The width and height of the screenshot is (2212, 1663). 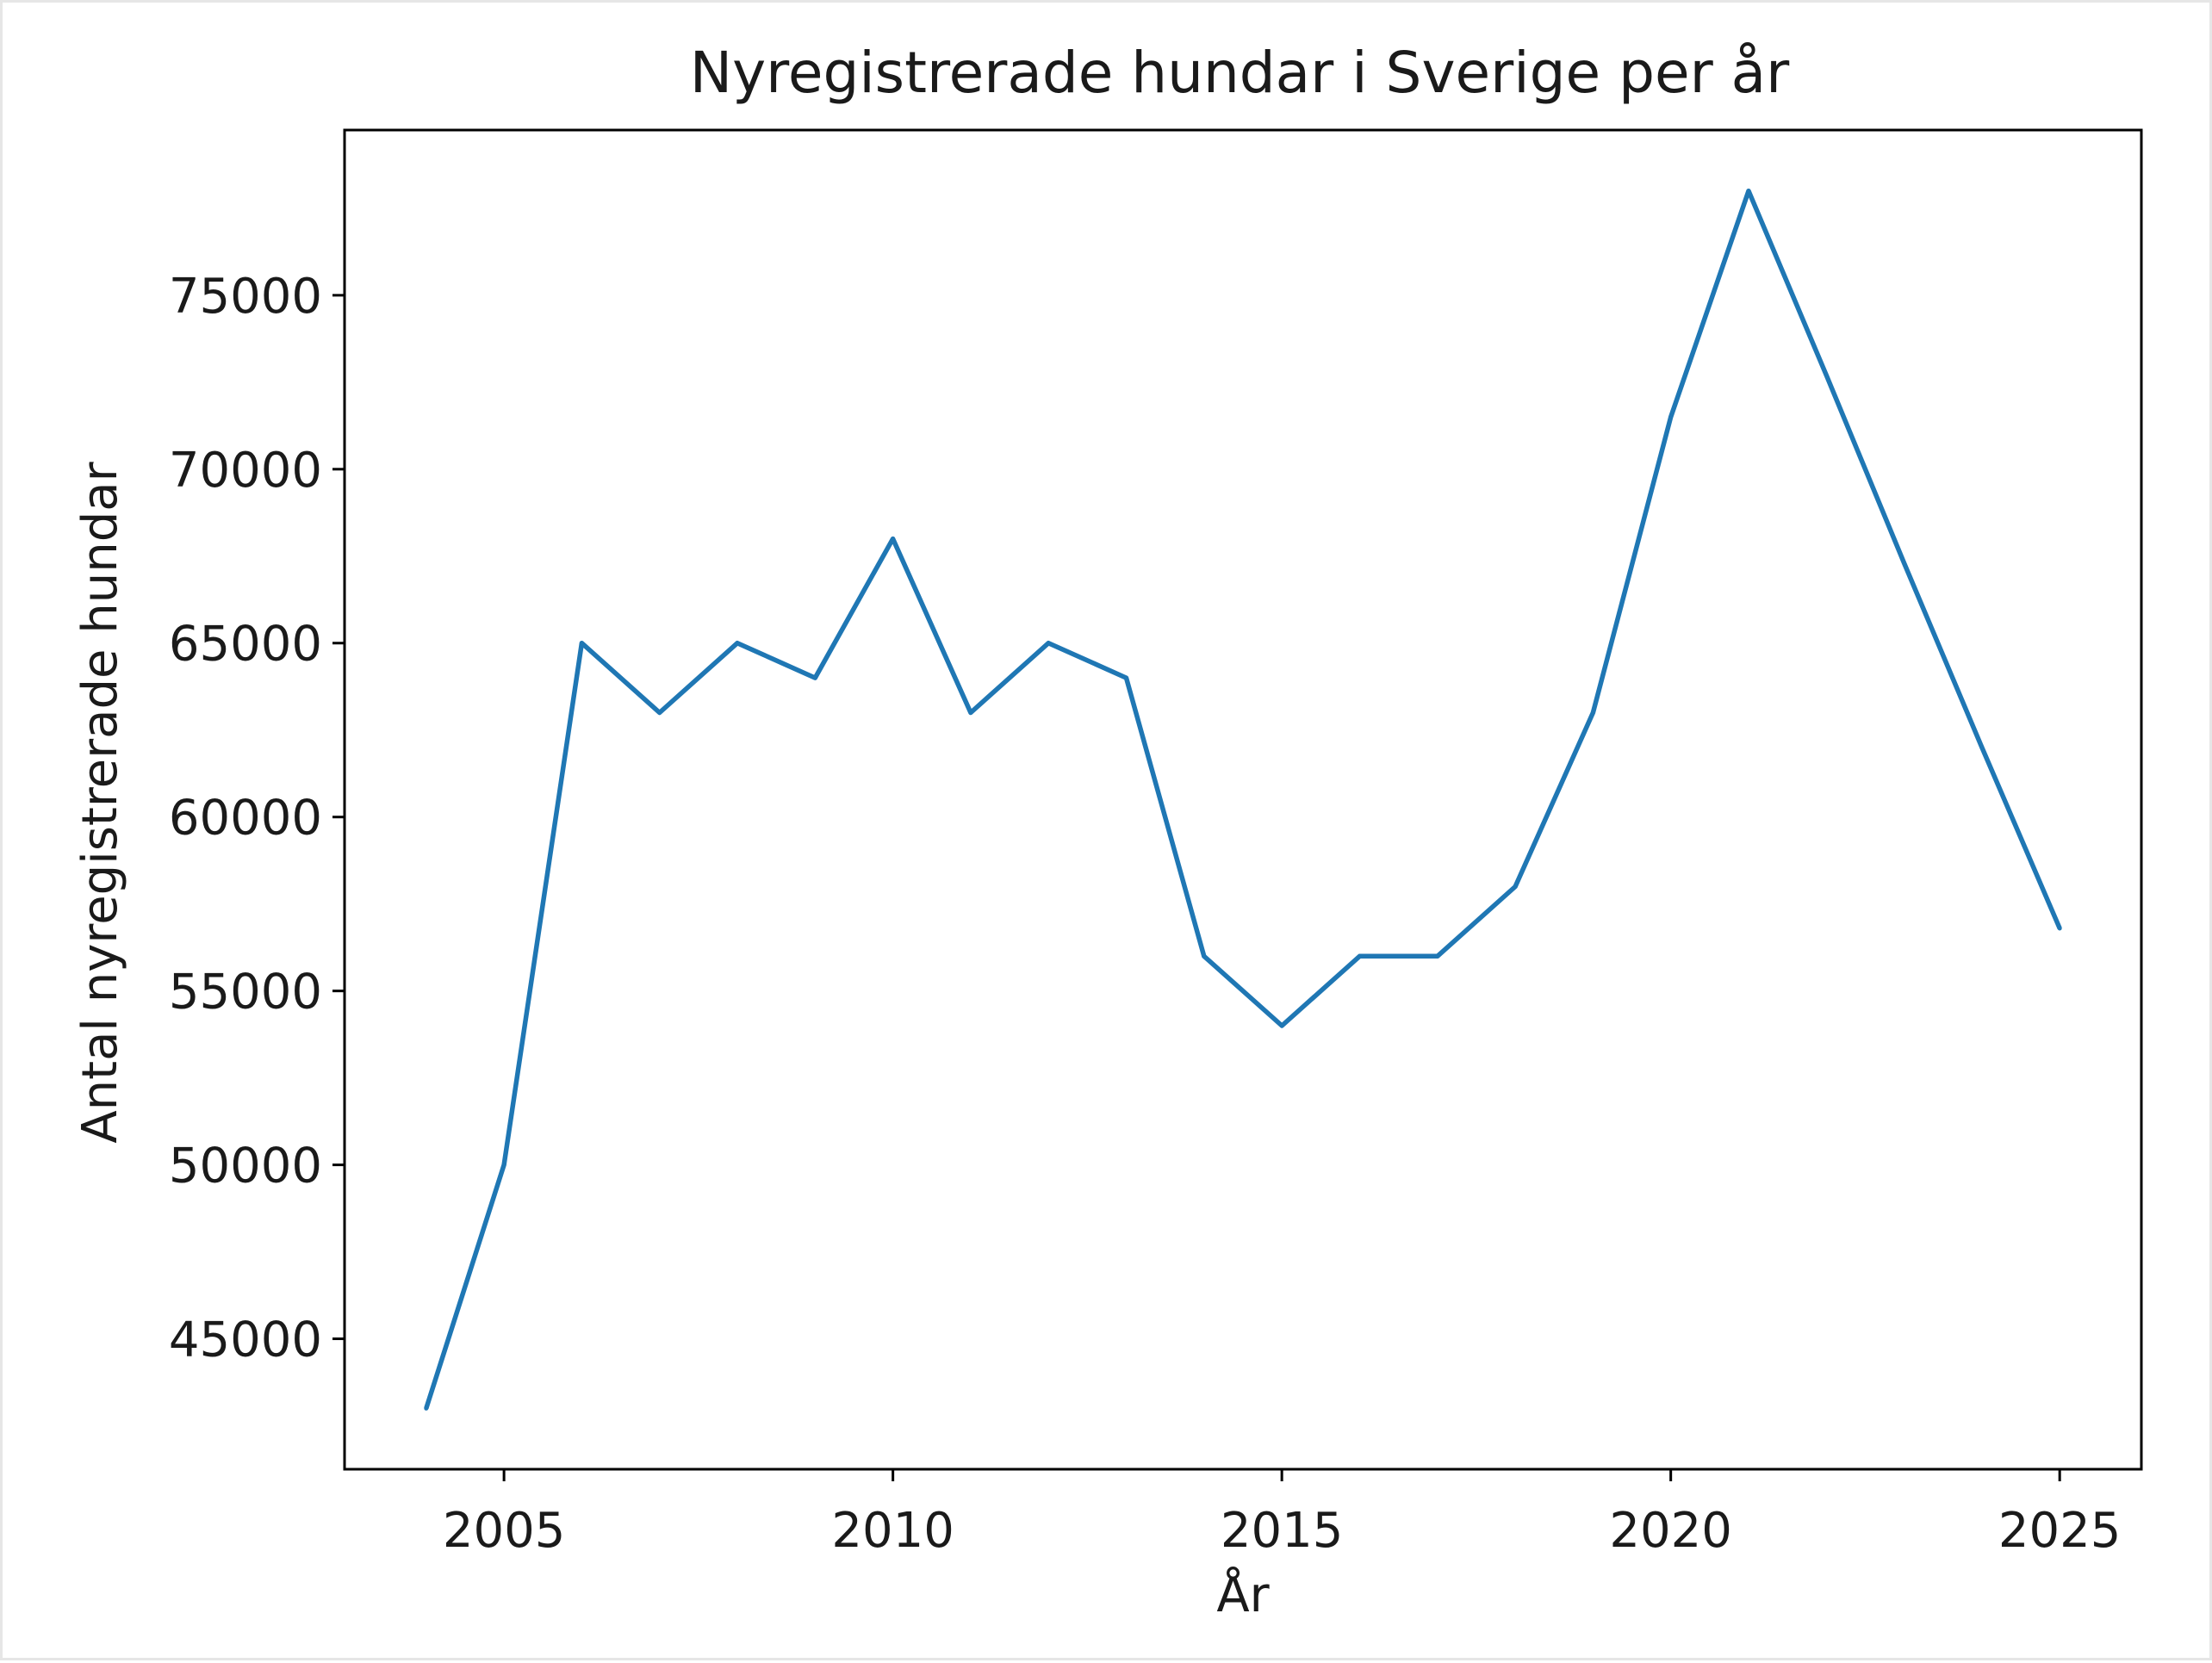 What do you see at coordinates (581, 643) in the screenshot?
I see `data-point-2006` at bounding box center [581, 643].